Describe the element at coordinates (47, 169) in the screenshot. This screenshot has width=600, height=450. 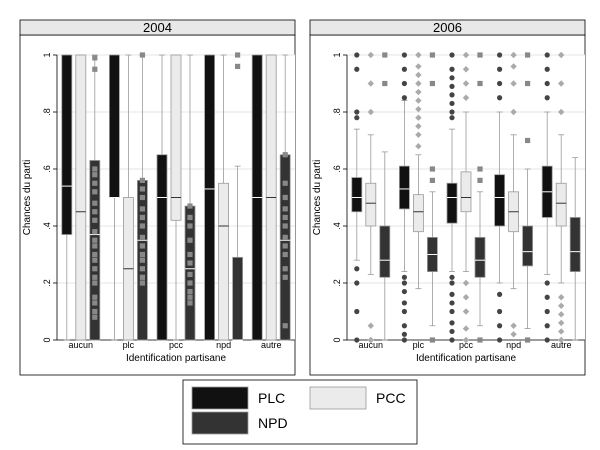
I see `y-tick-label: .6` at that location.